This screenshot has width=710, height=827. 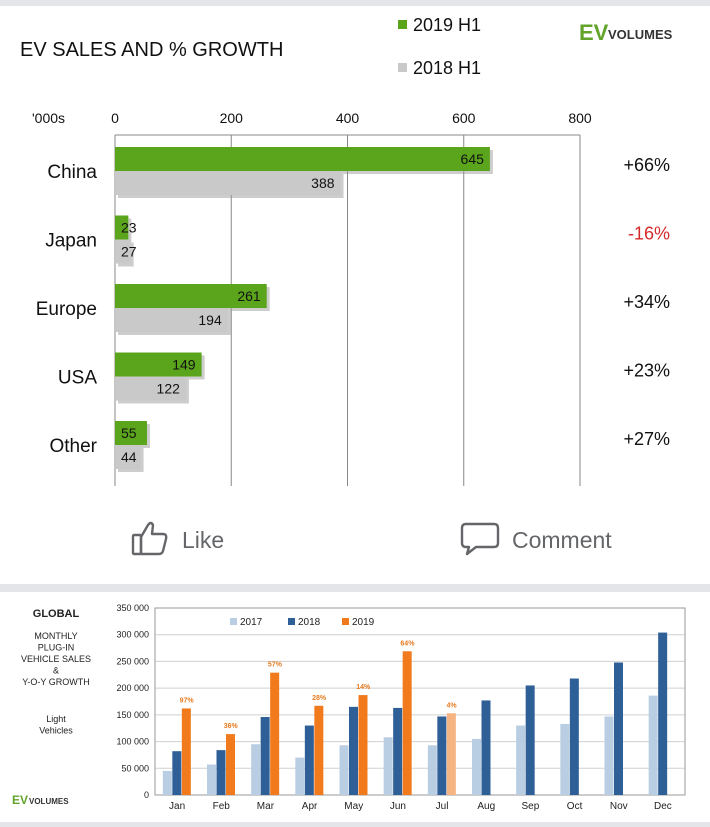 What do you see at coordinates (363, 687) in the screenshot?
I see `growth-label: 14%` at bounding box center [363, 687].